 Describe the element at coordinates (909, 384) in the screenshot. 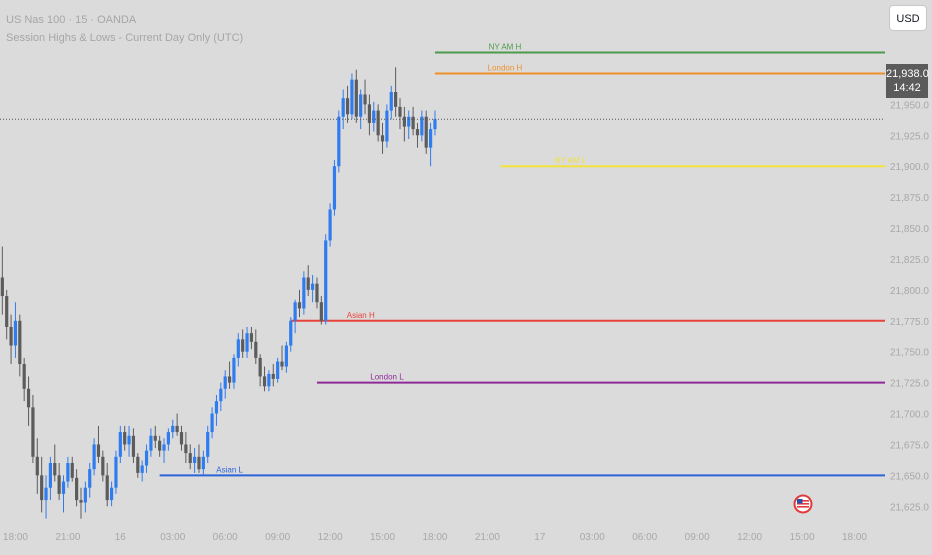

I see `y-tick-label: 21,725.0` at that location.